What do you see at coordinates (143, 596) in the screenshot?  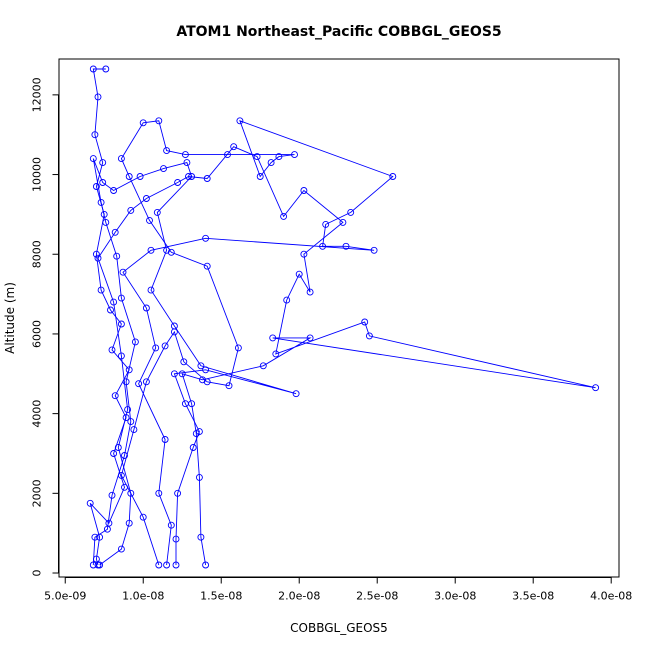 I see `x-tick-label: 1.0e-08` at bounding box center [143, 596].